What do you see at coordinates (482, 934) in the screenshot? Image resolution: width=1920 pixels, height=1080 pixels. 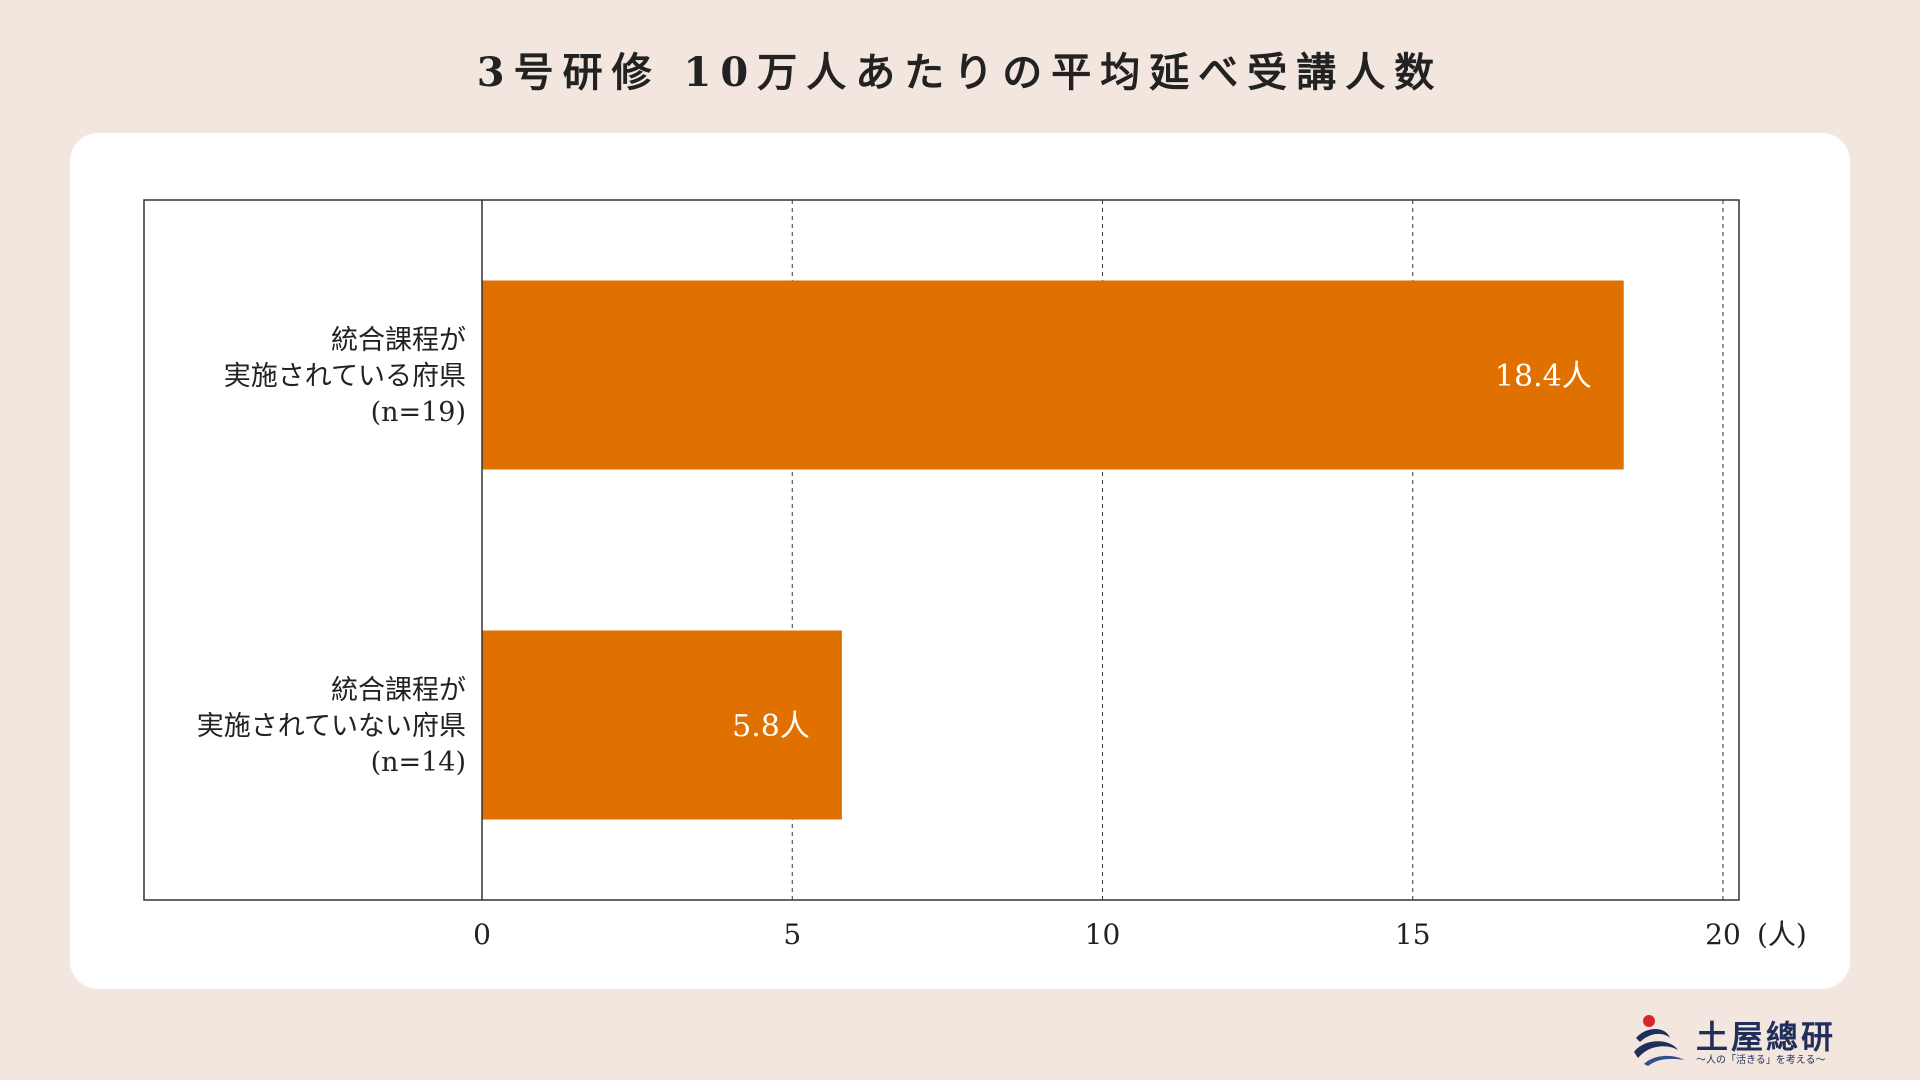 I see `x-tick-label: 0` at bounding box center [482, 934].